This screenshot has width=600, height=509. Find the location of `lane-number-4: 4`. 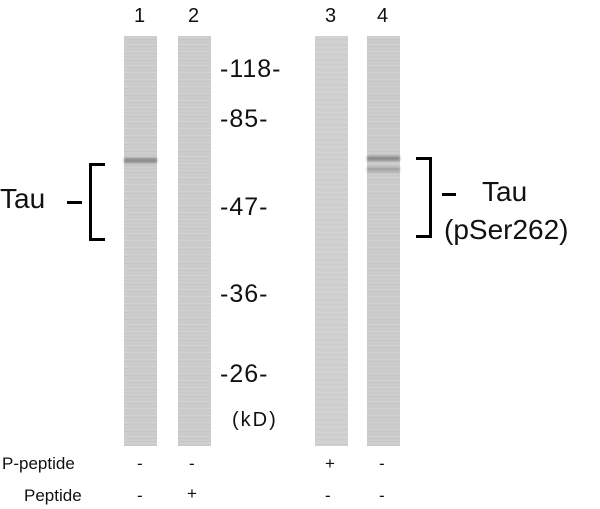

lane-number-4: 4 is located at coordinates (383, 16).